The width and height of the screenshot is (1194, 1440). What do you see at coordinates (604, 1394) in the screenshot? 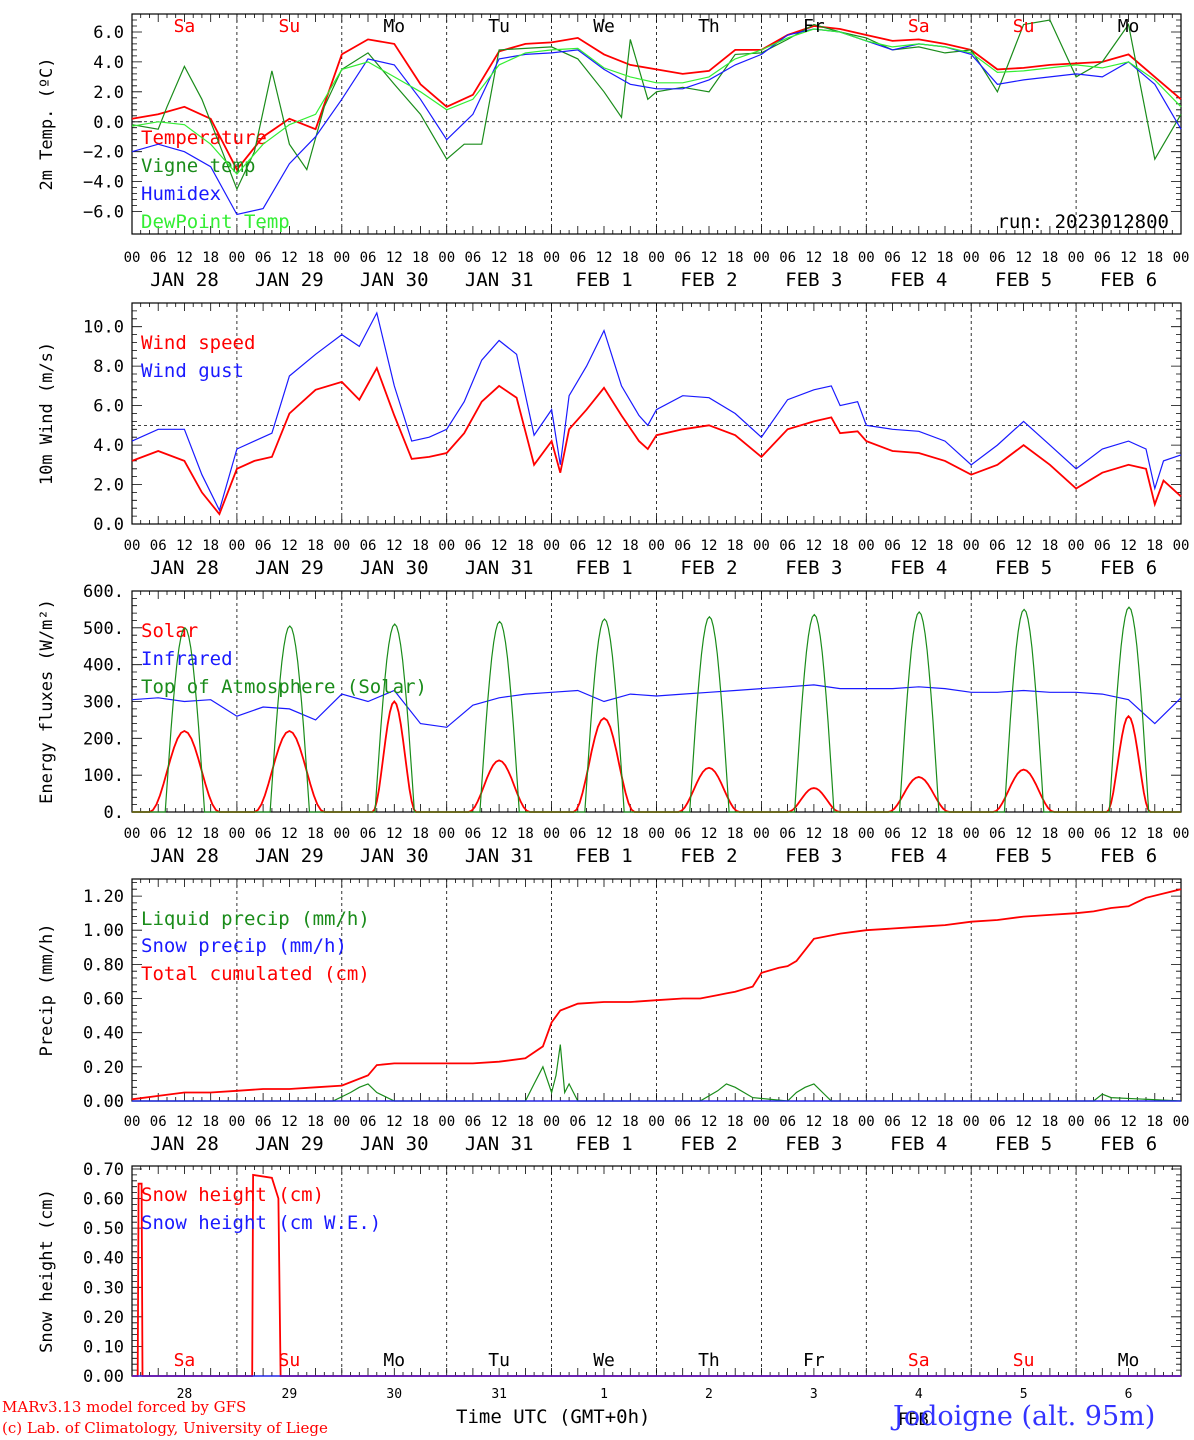
I see `day-number-label: 1` at bounding box center [604, 1394].